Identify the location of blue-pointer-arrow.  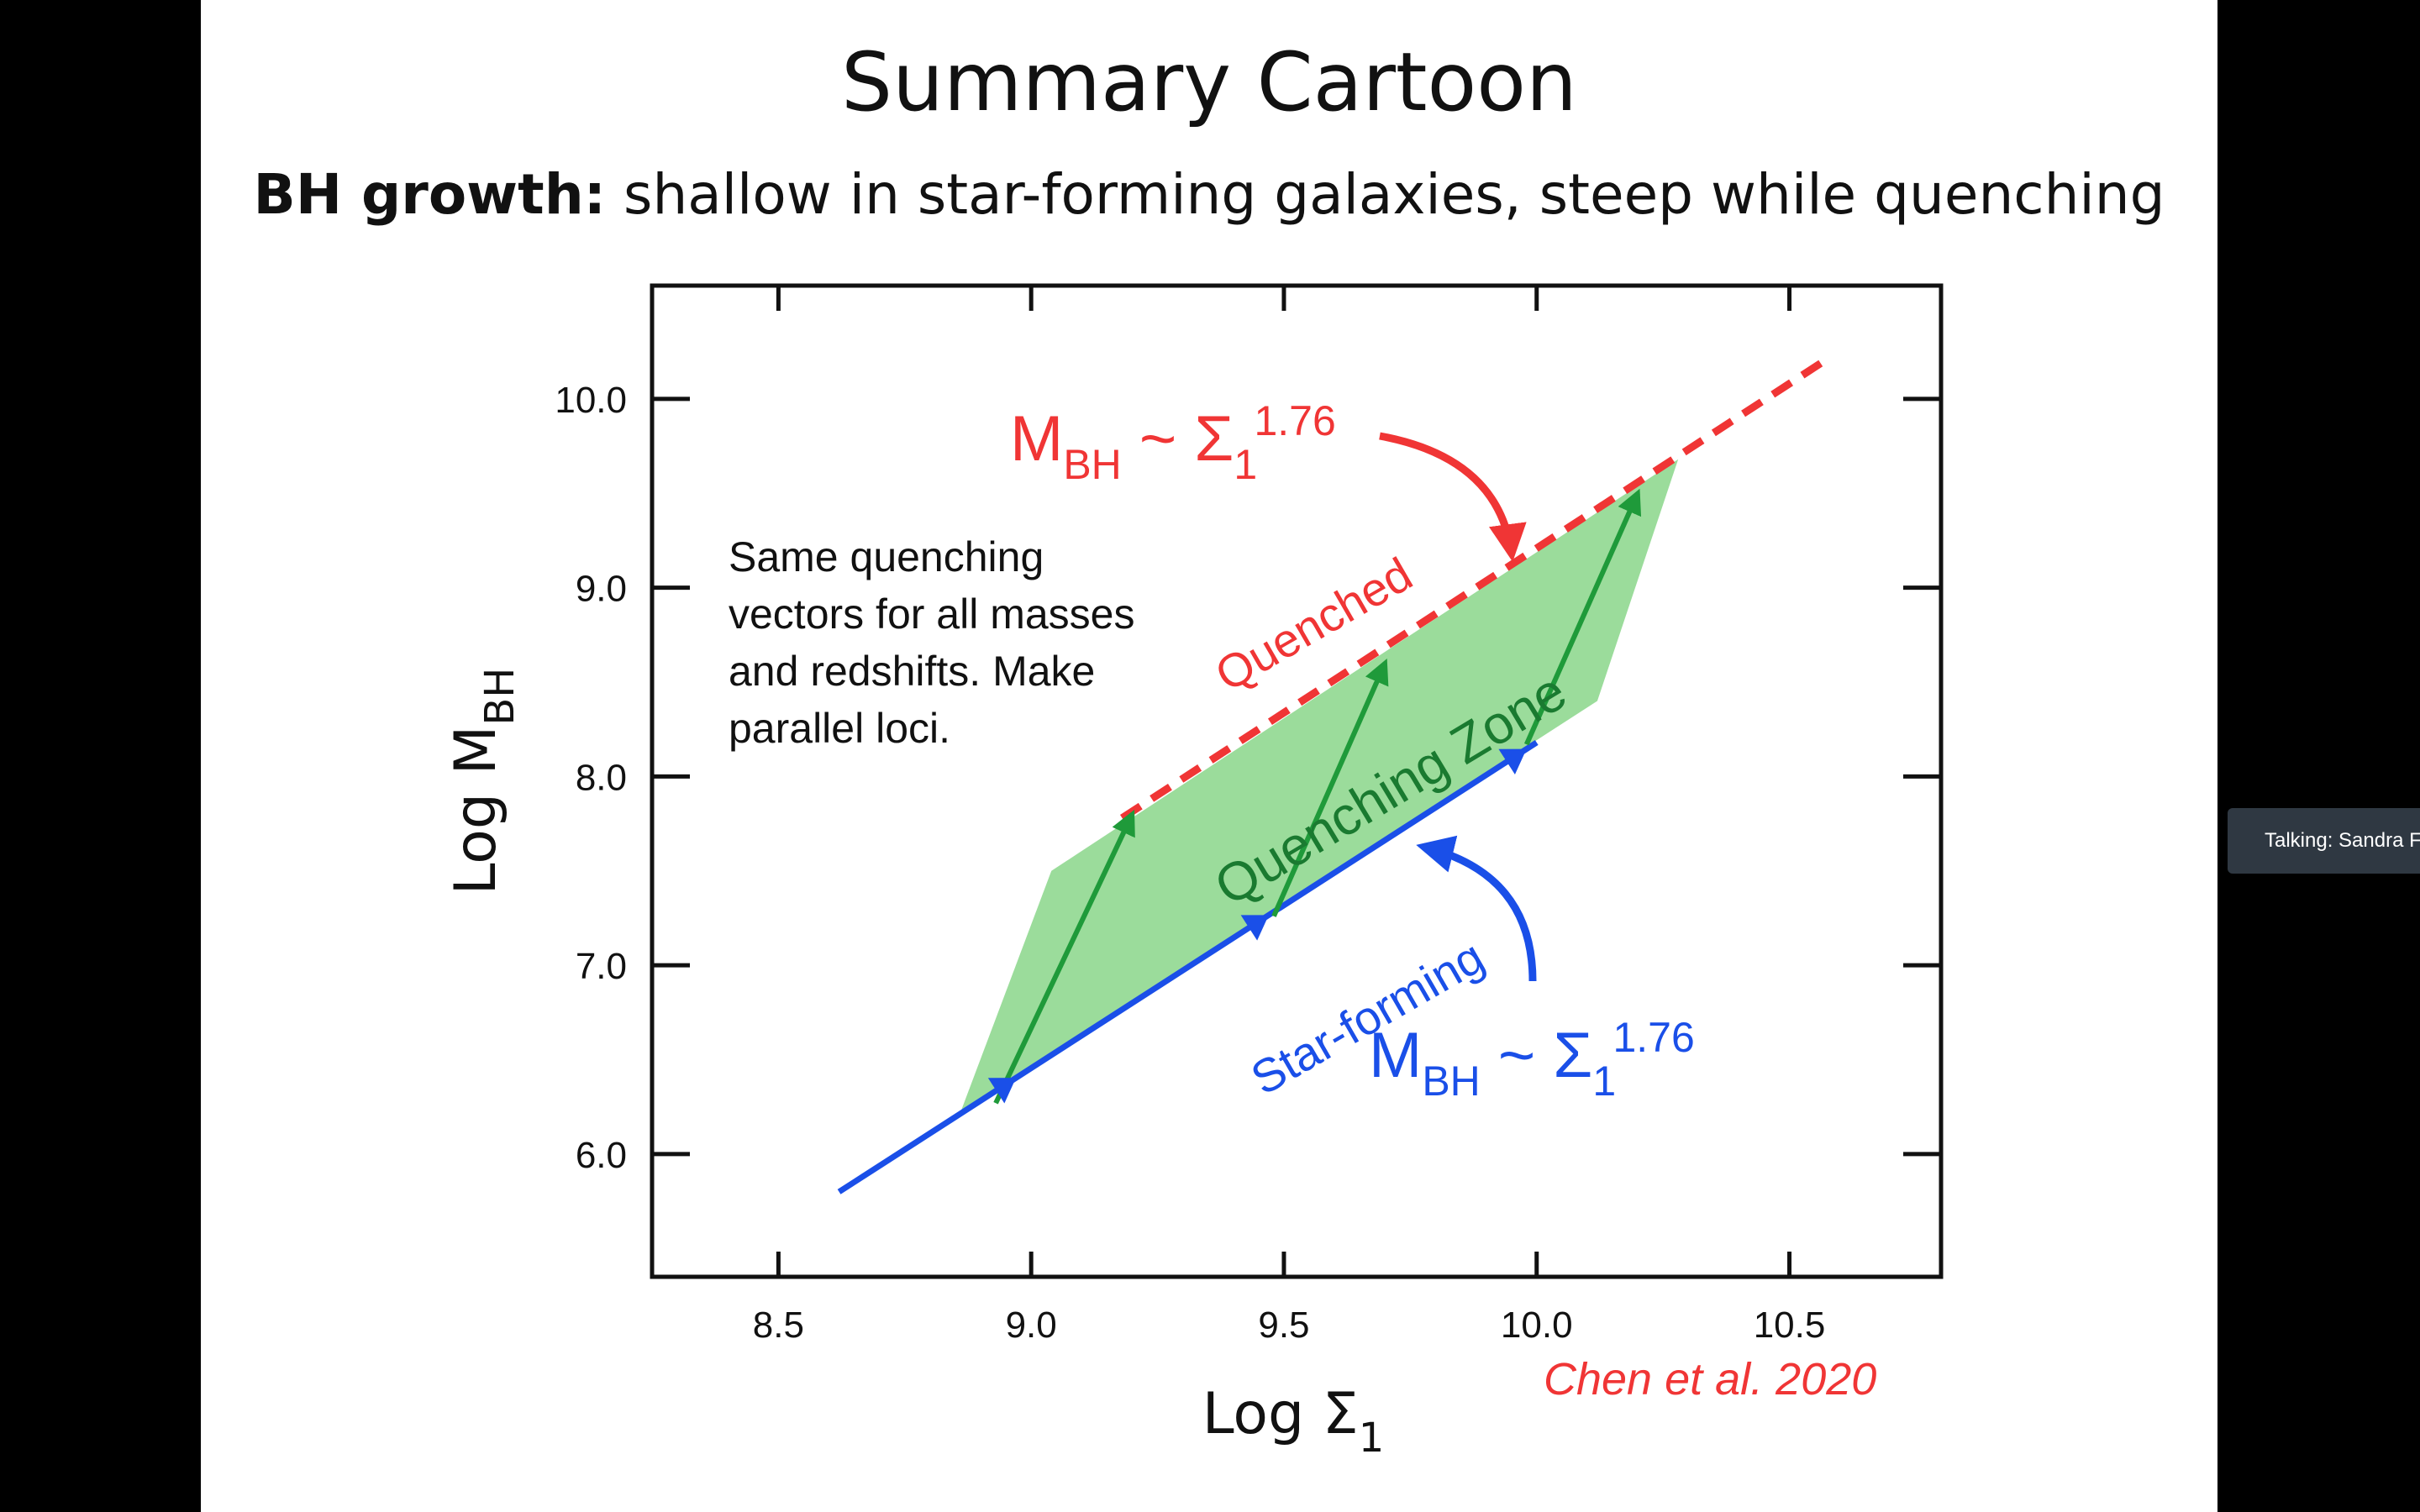
(1476, 908).